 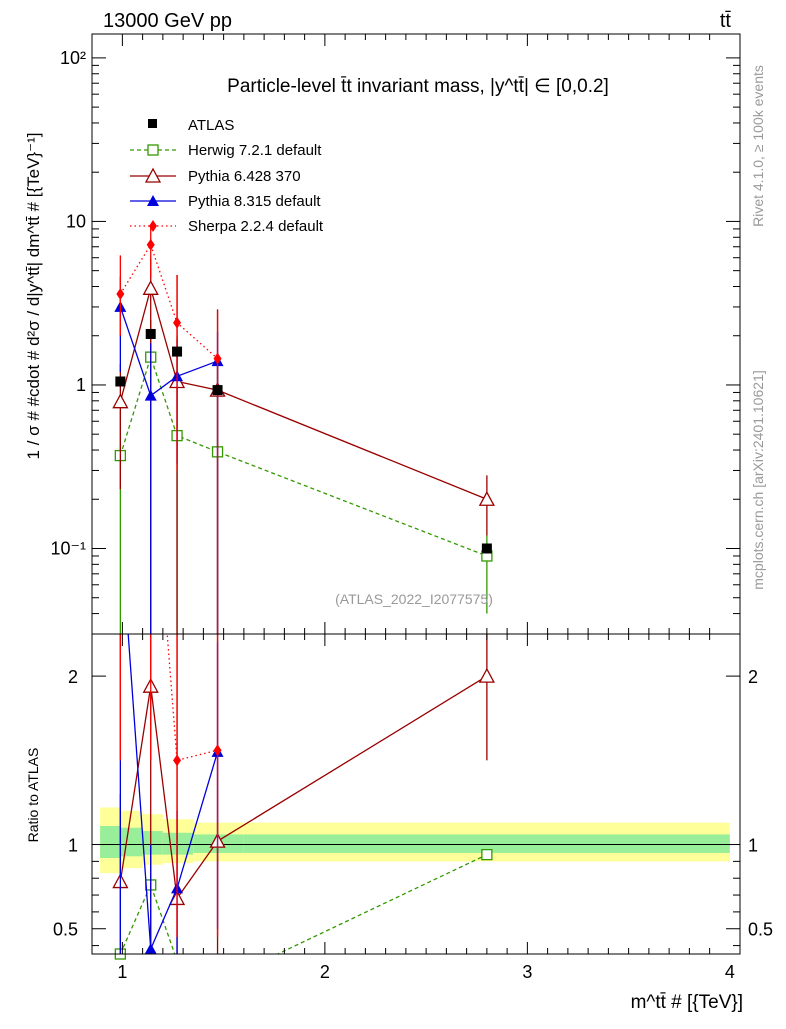 I want to click on ratio-tick-label: 2, so click(x=73, y=677).